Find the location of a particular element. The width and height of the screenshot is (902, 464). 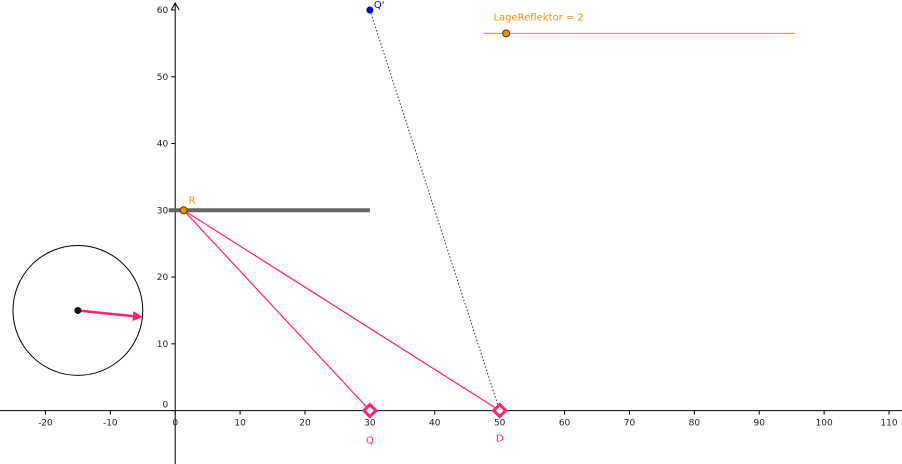

direction-circle is located at coordinates (78, 310).